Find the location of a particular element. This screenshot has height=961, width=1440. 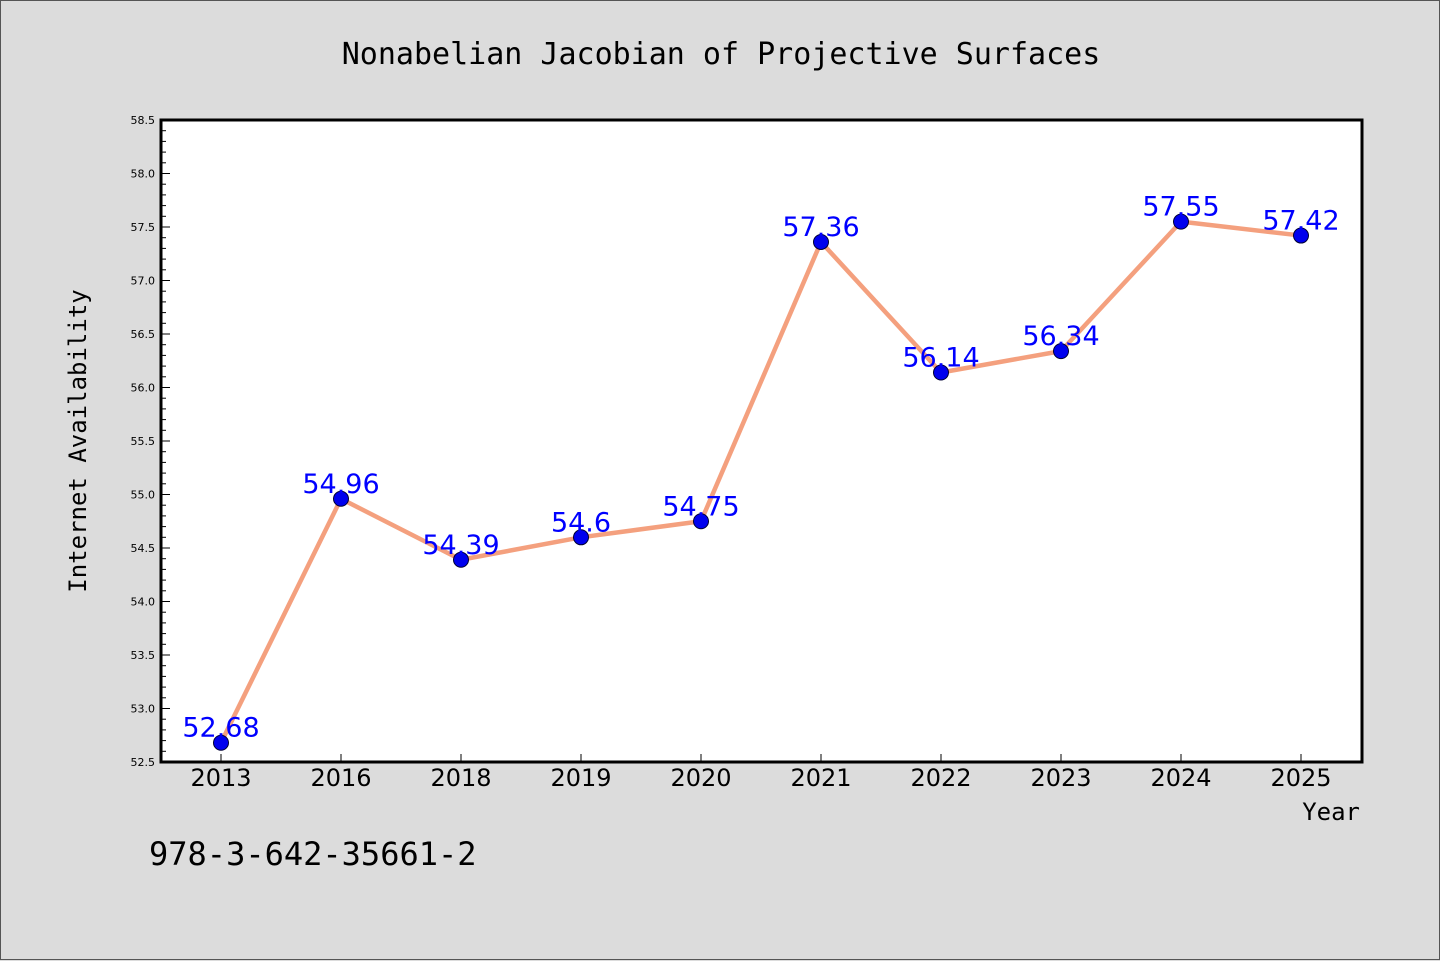

y-tick-label: 57.0 is located at coordinates (143, 281).